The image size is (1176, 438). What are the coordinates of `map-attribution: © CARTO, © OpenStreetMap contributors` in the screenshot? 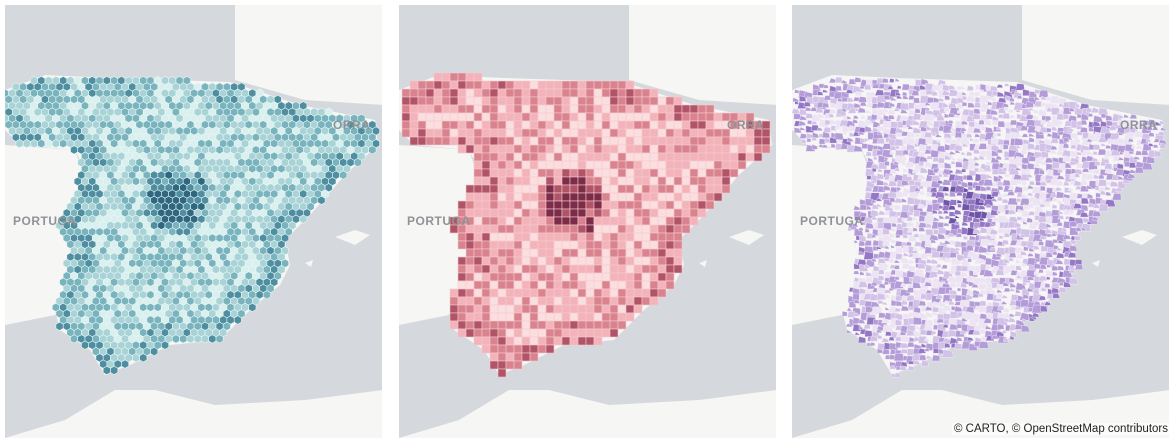 It's located at (1060, 429).